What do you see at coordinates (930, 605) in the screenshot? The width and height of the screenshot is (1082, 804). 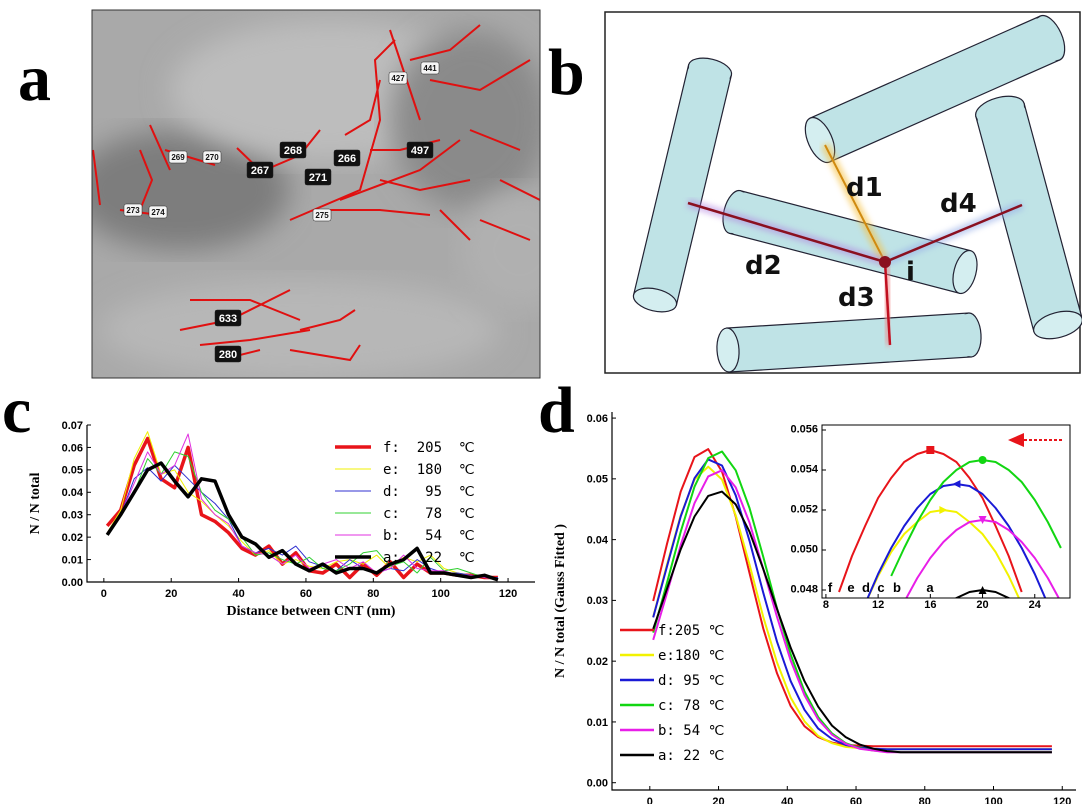 I see `x-tick-label: 16` at bounding box center [930, 605].